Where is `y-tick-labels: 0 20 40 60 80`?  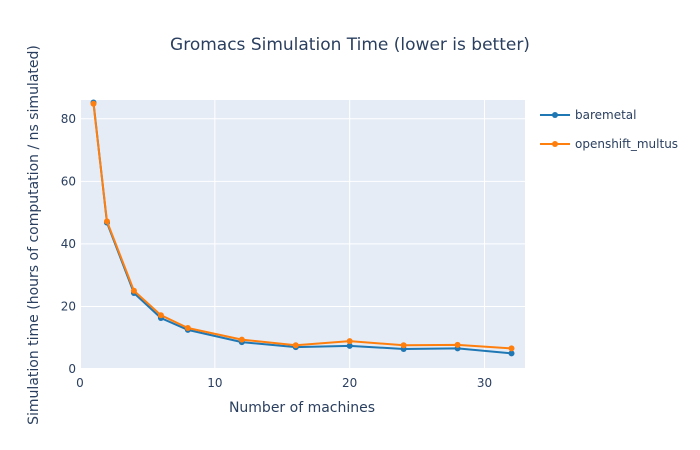 y-tick-labels: 0 20 40 60 80 is located at coordinates (68, 244).